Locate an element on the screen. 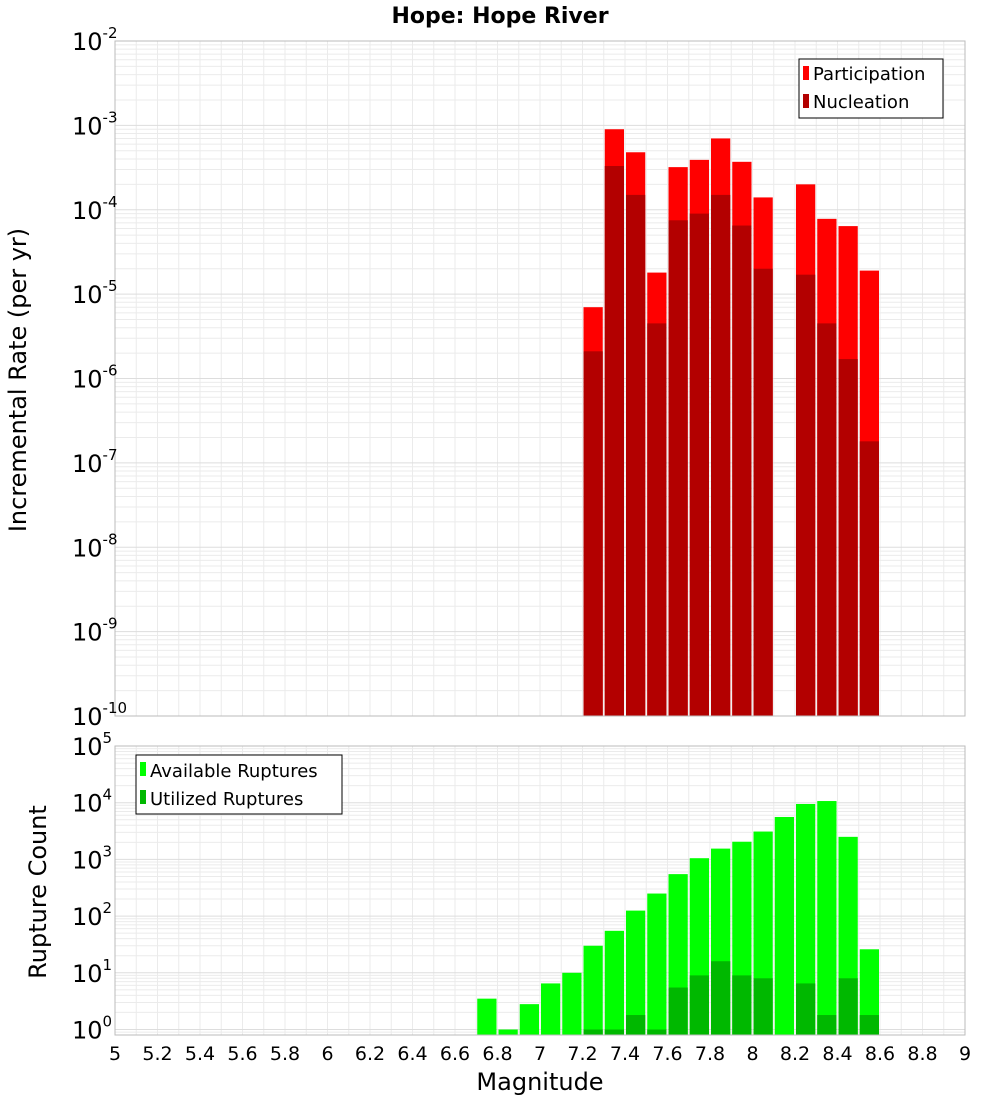  legend-label-available: Available Ruptures is located at coordinates (234, 771).